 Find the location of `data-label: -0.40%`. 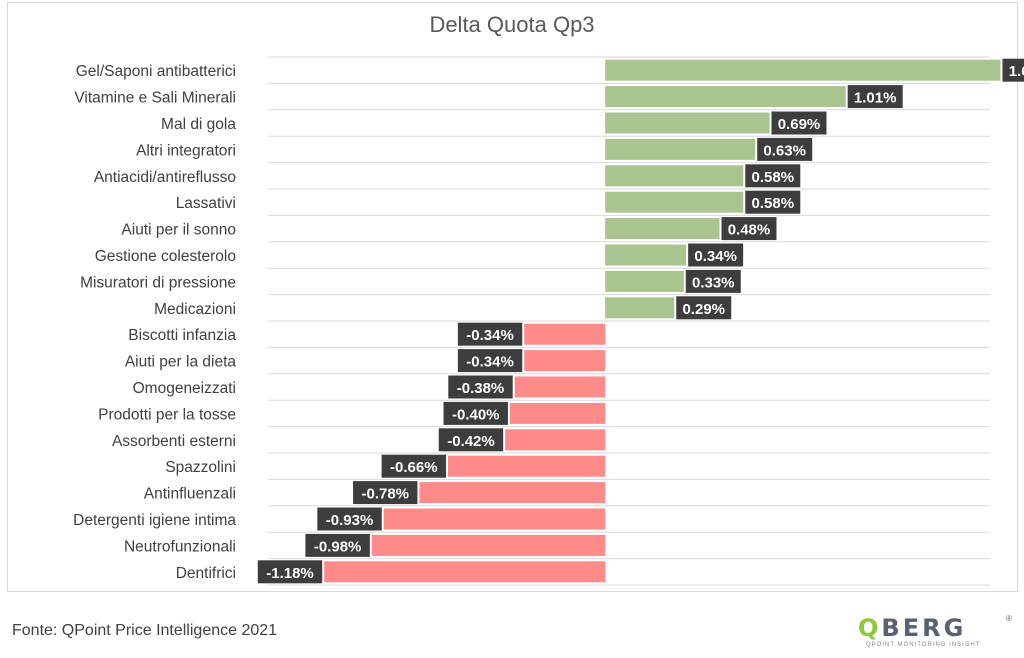

data-label: -0.40% is located at coordinates (476, 414).